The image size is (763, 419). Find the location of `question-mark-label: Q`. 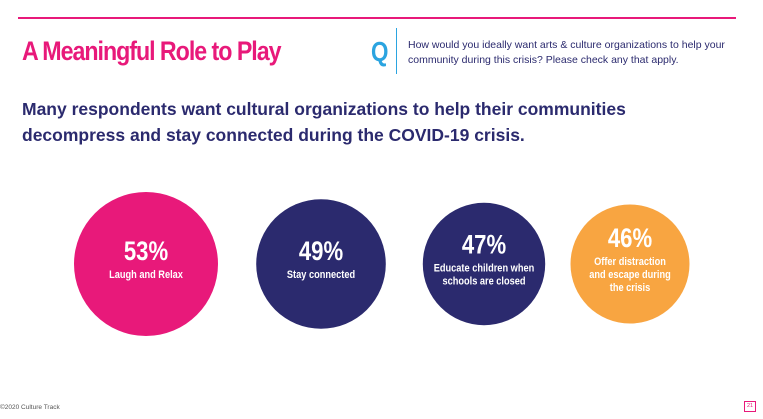

question-mark-label: Q is located at coordinates (380, 51).